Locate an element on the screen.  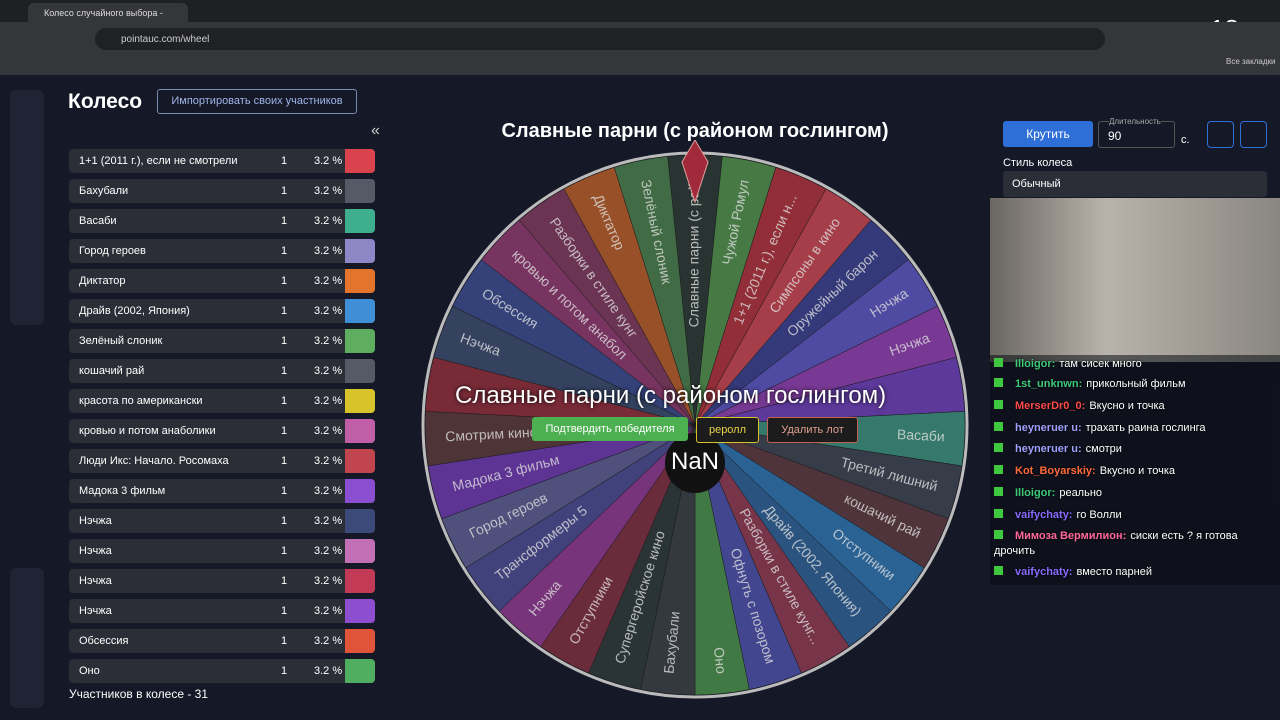
webcam is located at coordinates (1135, 280).